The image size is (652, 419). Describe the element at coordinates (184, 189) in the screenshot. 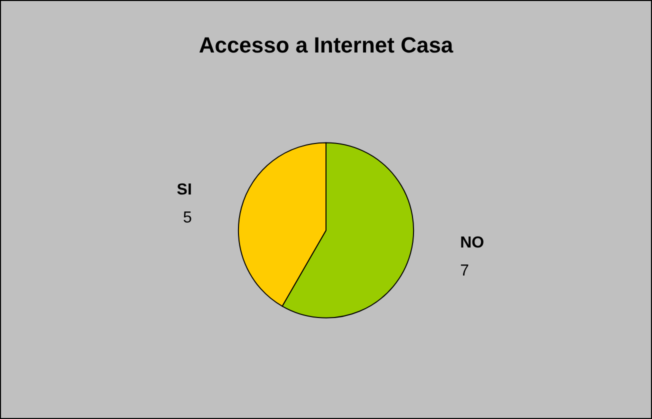

I see `slice-label: SI` at that location.